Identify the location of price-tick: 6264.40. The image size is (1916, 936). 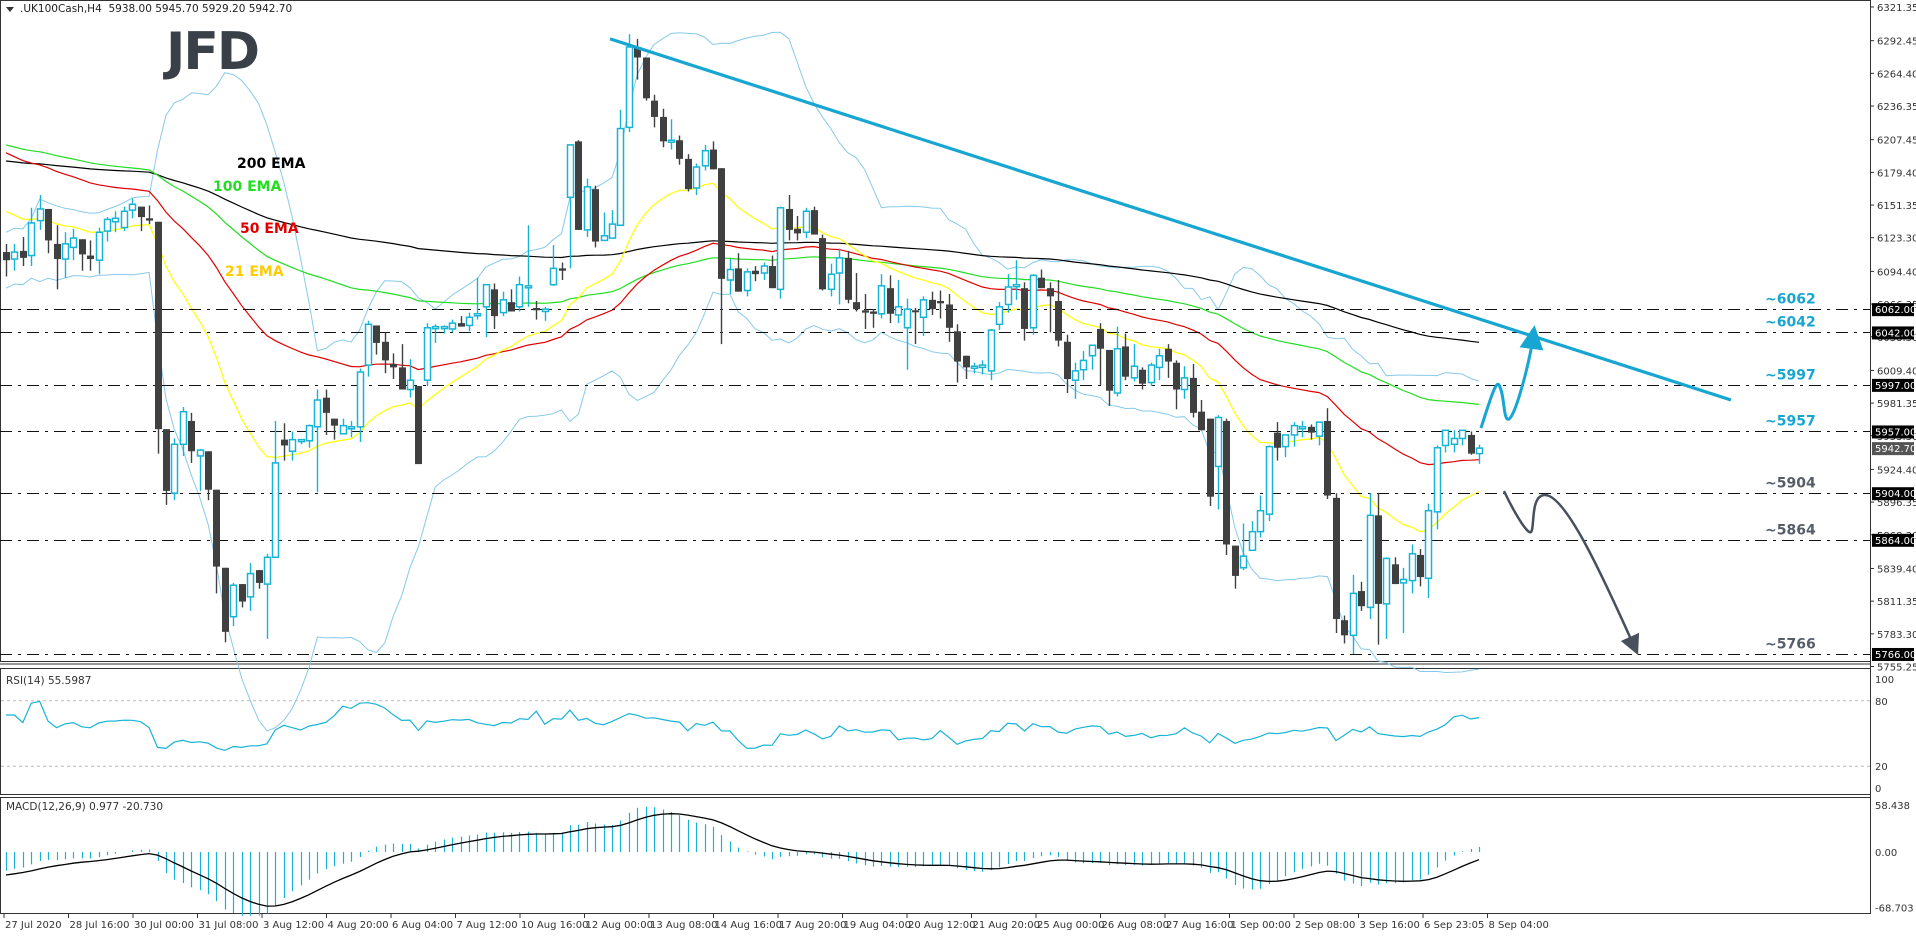
(1896, 74).